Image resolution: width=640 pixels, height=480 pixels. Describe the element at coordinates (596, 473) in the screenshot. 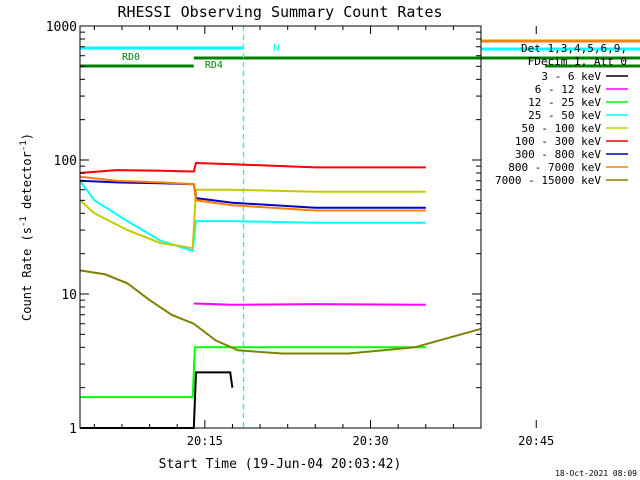

I see `generation-timestamp: 18-Oct-2021 08:09` at that location.